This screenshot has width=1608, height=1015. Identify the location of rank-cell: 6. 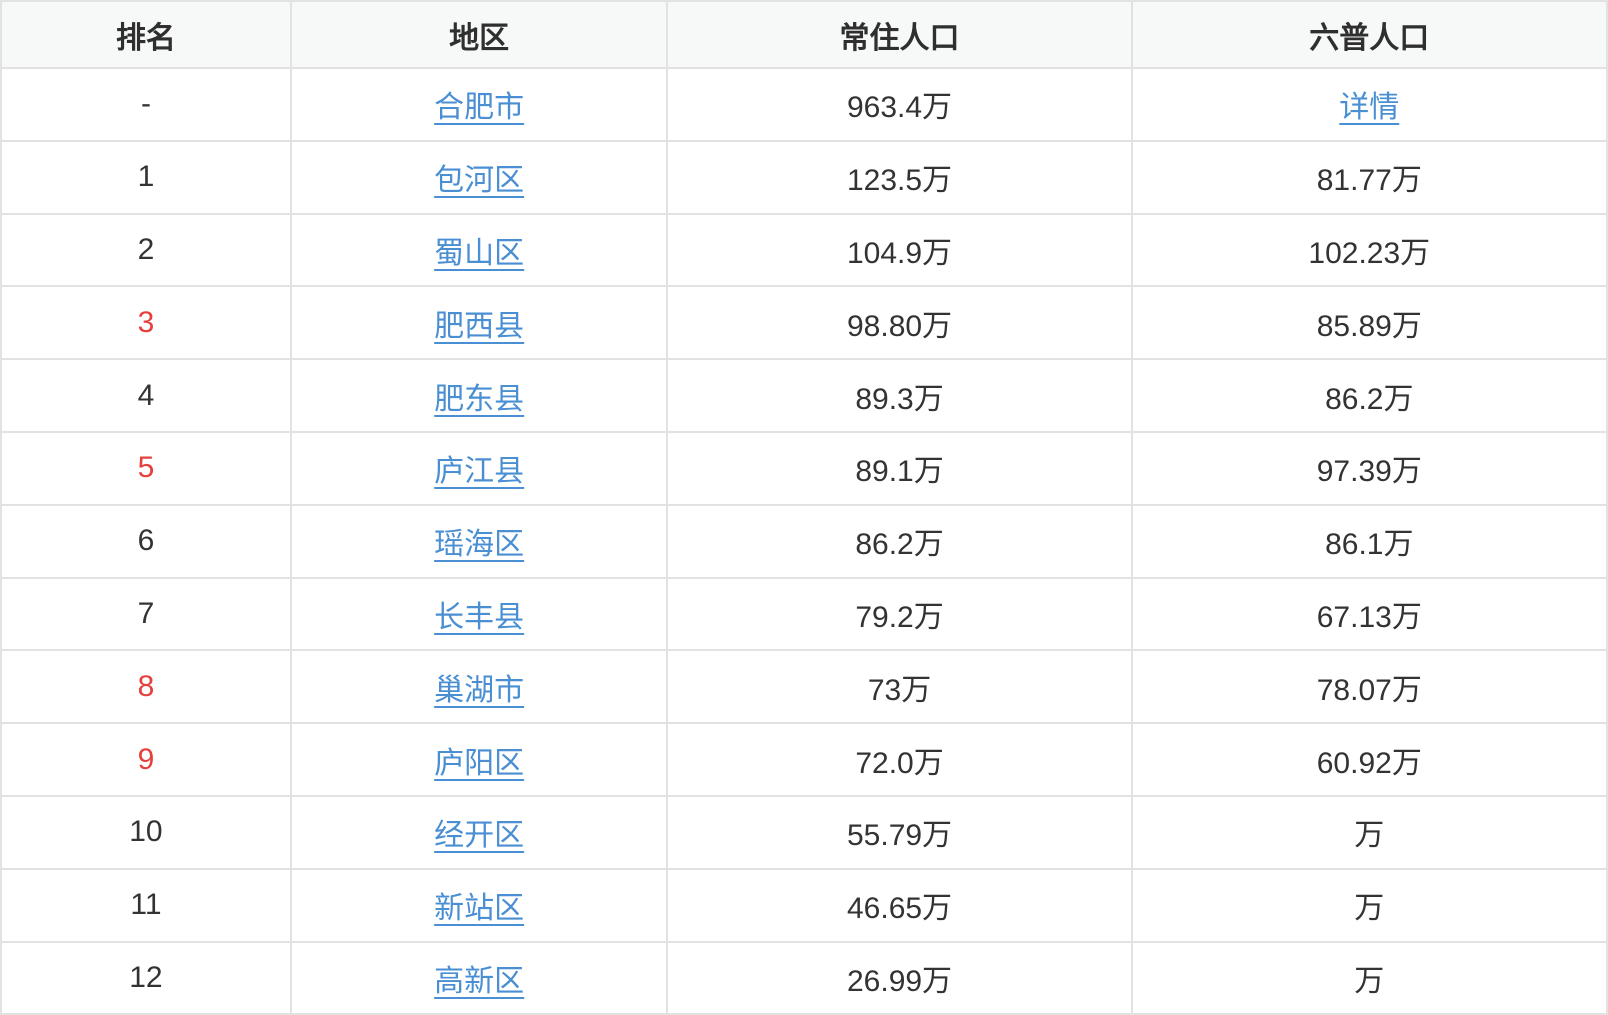
(146, 541).